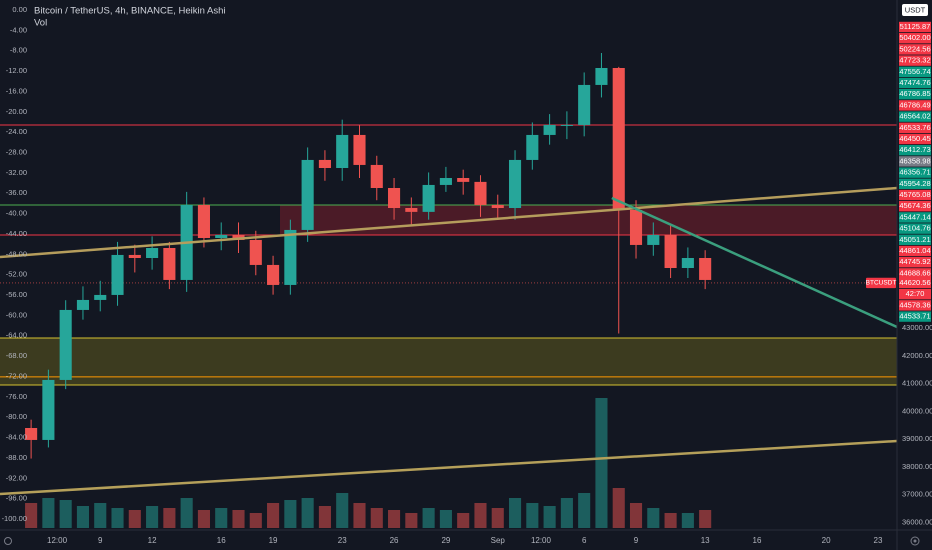 The image size is (932, 550). Describe the element at coordinates (16, 437) in the screenshot. I see `left-tick-label: -84.00` at that location.